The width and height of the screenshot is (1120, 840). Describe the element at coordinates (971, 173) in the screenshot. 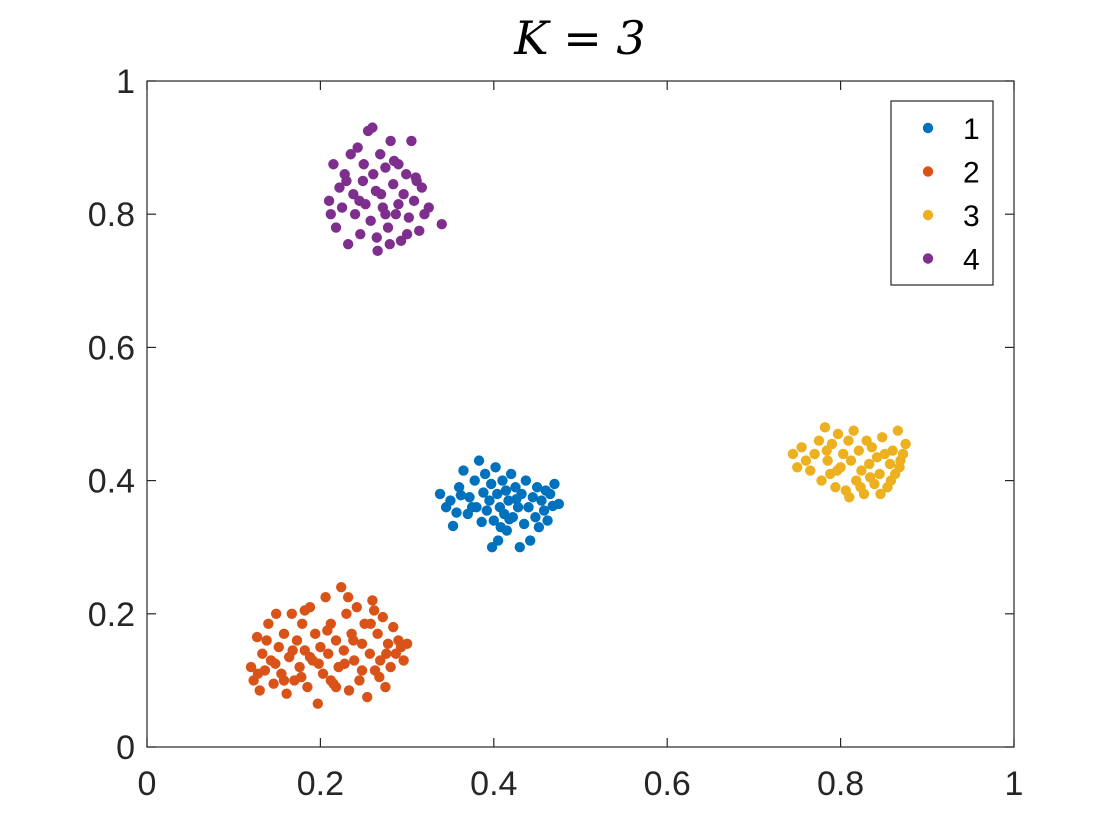

I see `legend-label: 2` at that location.